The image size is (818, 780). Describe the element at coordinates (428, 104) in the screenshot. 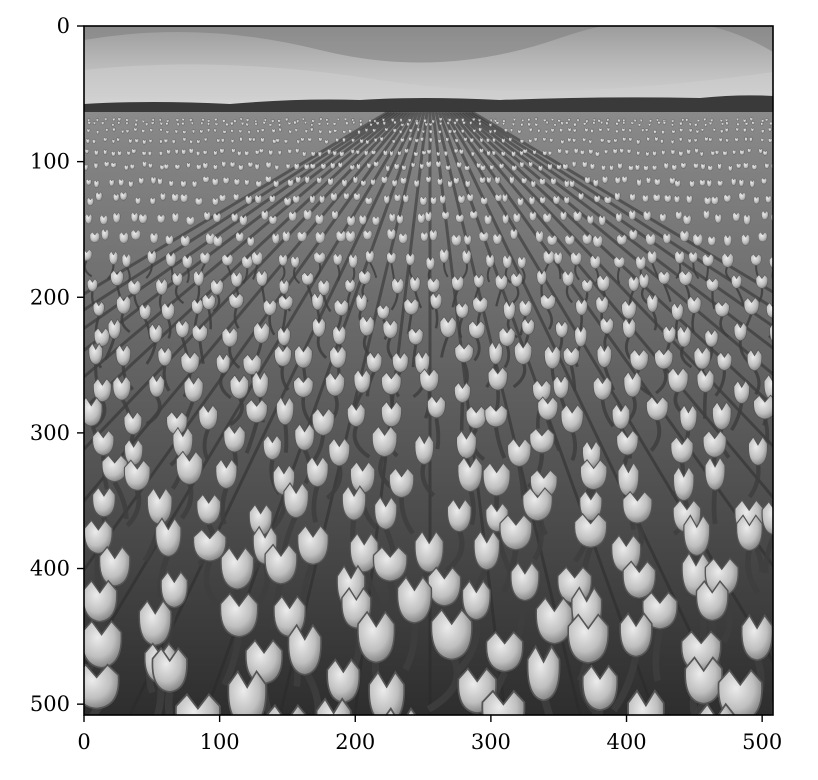

I see `tree-line` at that location.